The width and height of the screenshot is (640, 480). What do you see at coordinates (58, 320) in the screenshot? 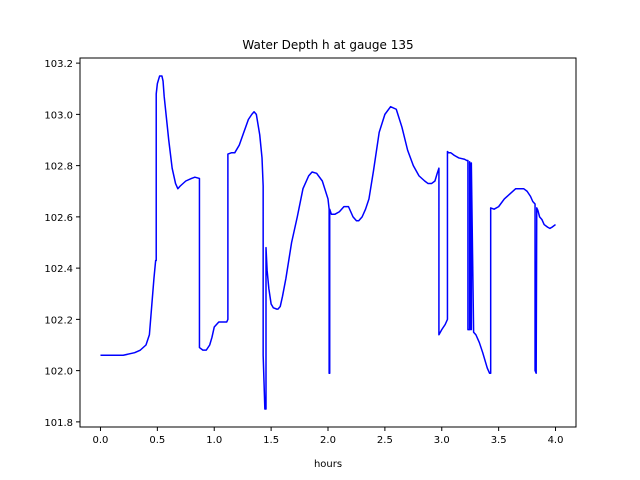
I see `y-tick-label: 102.2` at bounding box center [58, 320].